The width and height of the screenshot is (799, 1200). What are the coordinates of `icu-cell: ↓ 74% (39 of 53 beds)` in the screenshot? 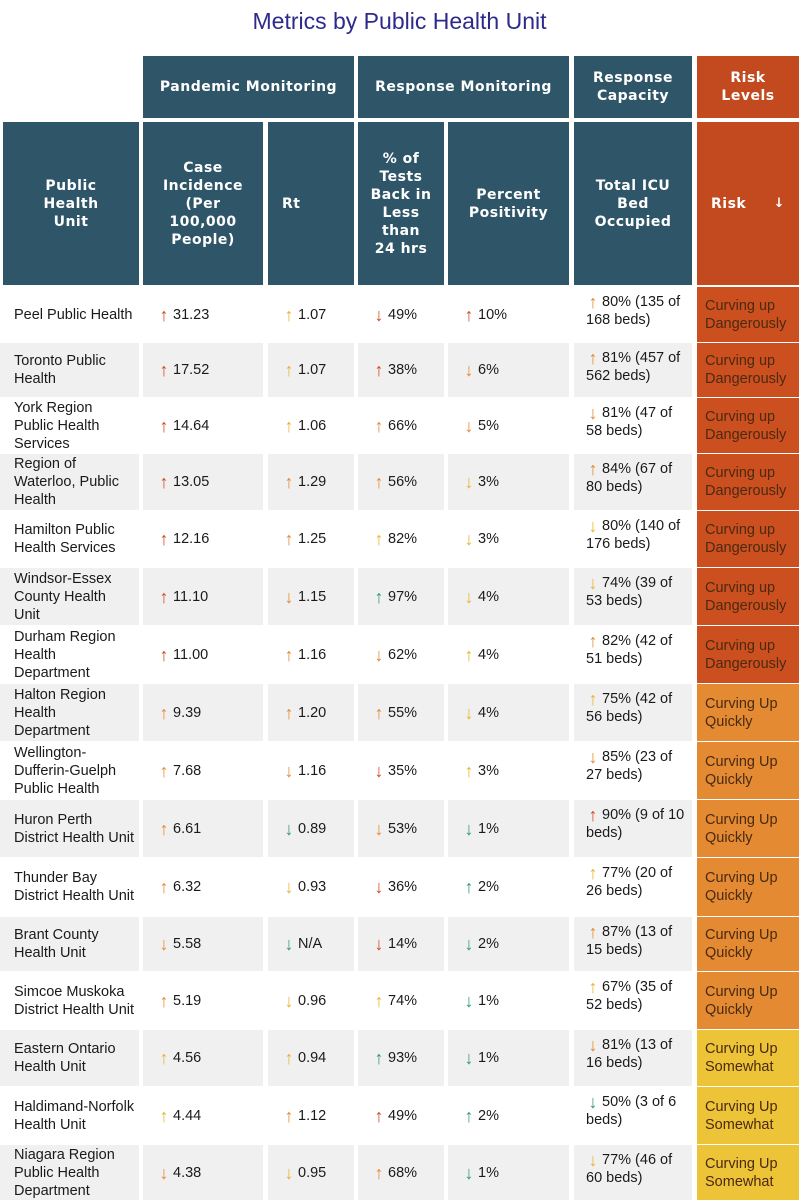 It's located at (633, 596).